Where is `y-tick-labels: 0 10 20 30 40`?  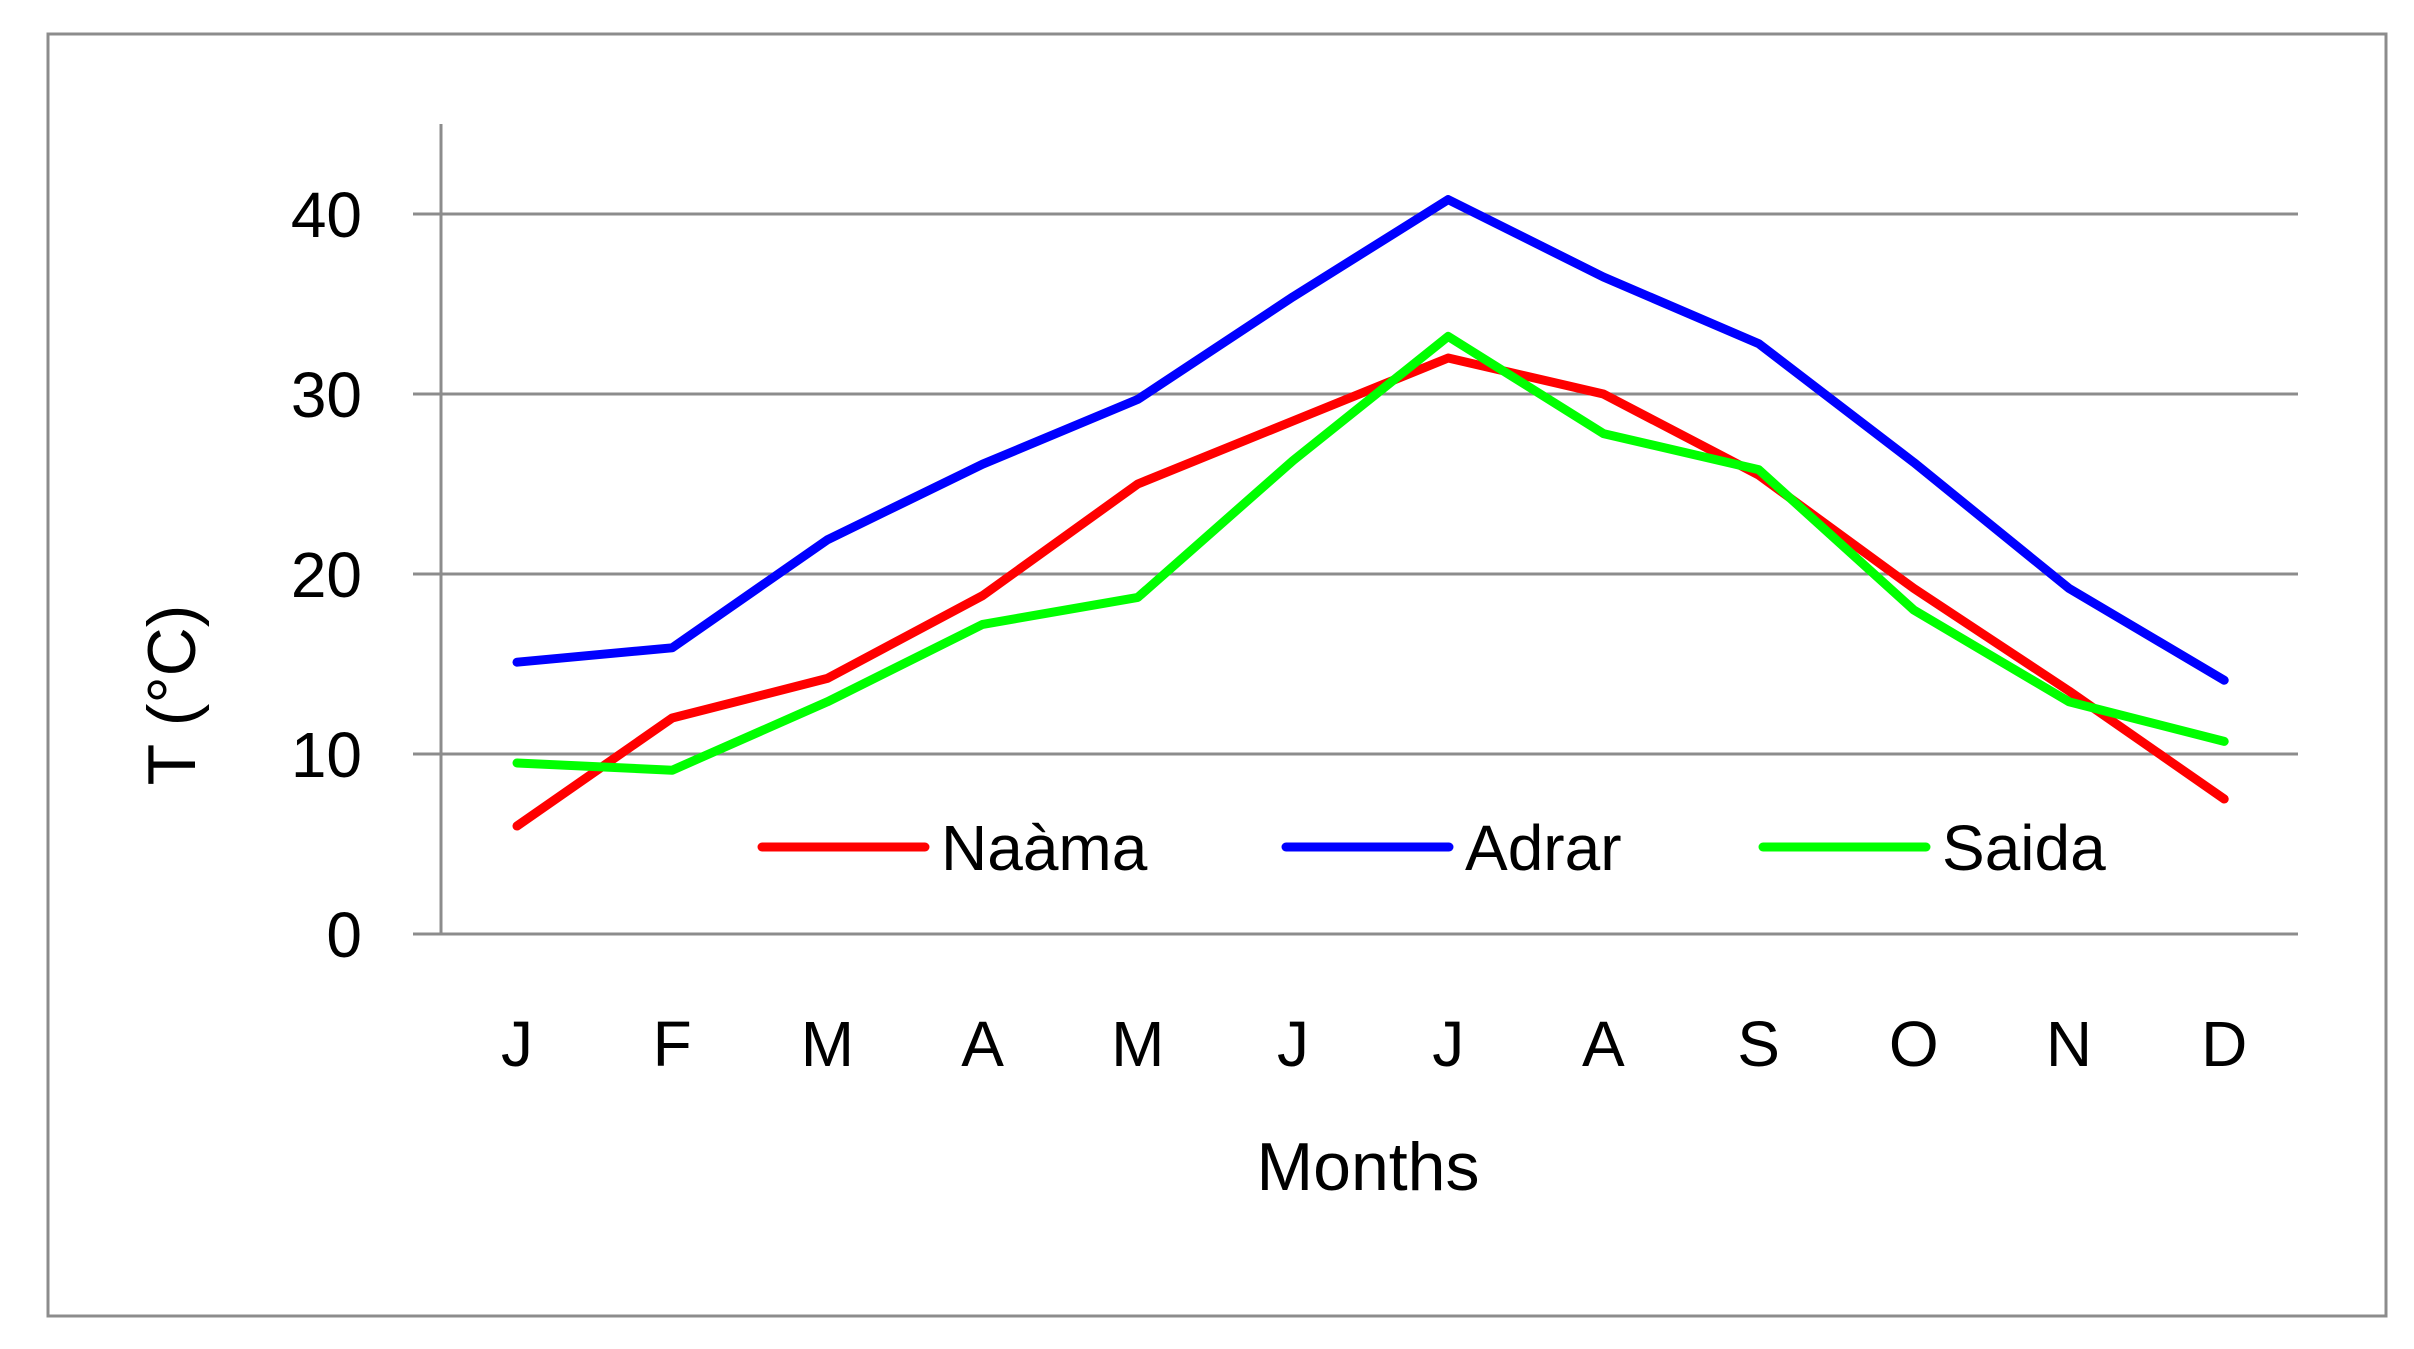
y-tick-labels: 0 10 20 30 40 is located at coordinates (326, 575).